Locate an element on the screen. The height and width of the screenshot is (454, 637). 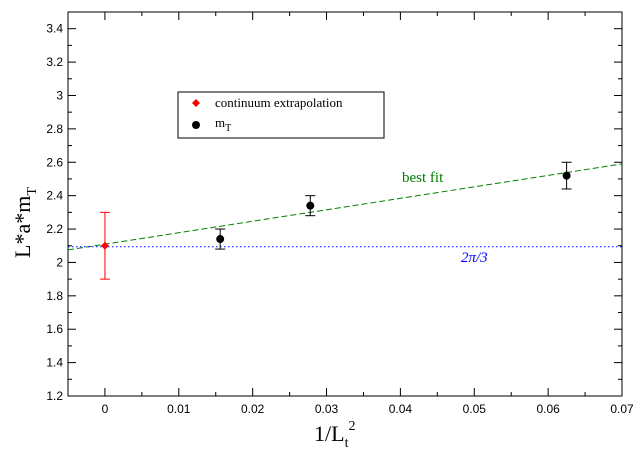
legend: continuum extrapolation mT is located at coordinates (281, 115).